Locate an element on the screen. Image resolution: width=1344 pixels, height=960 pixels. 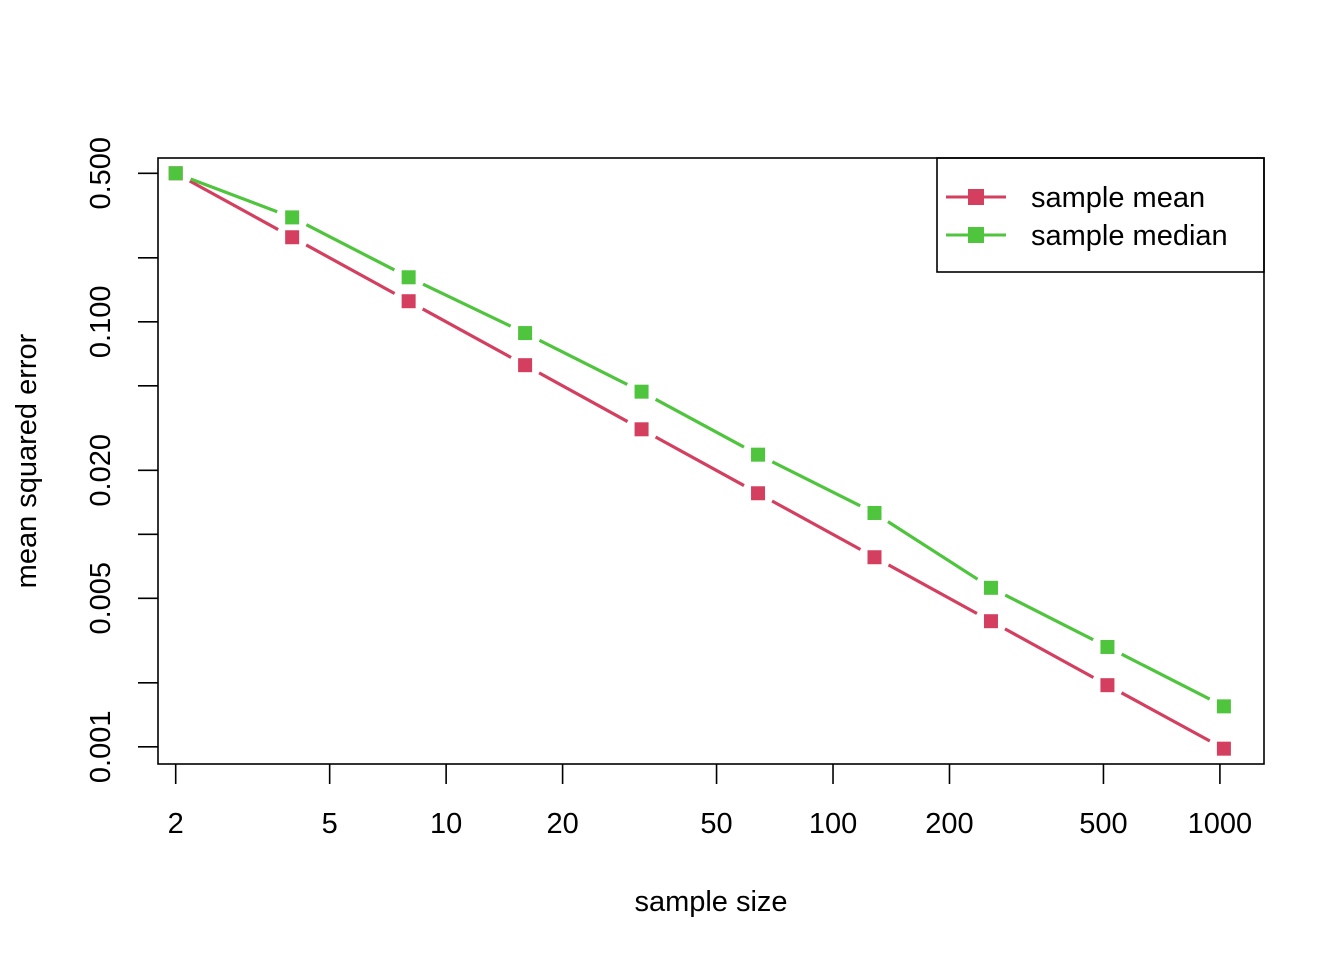
legend-box is located at coordinates (1100, 215).